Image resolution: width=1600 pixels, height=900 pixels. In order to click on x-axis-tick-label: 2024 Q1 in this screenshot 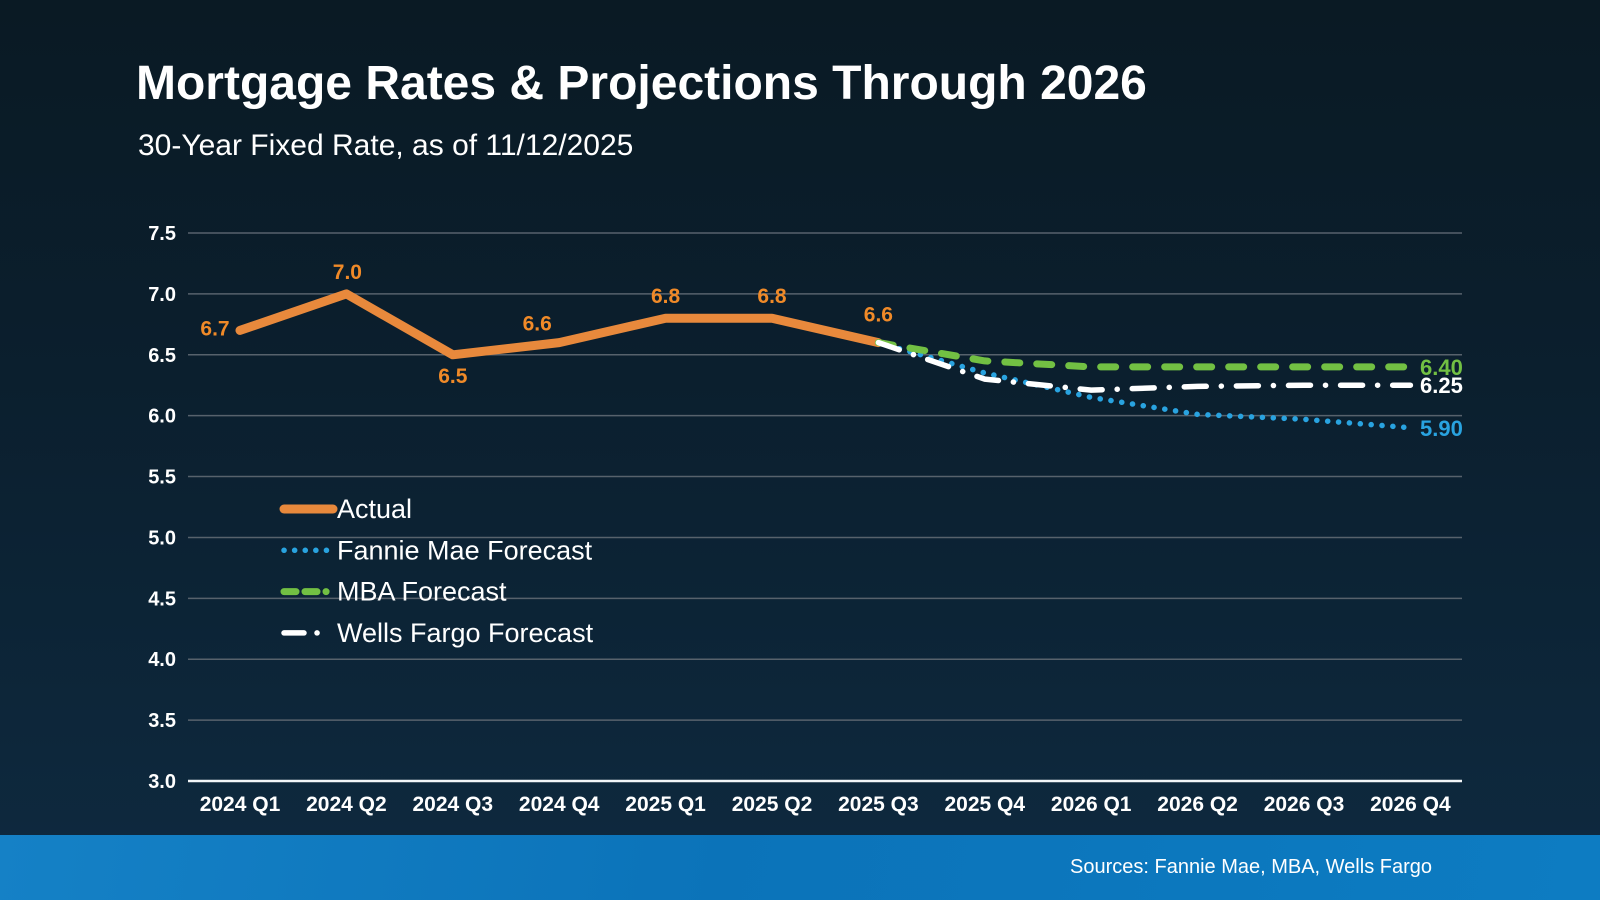, I will do `click(240, 804)`.